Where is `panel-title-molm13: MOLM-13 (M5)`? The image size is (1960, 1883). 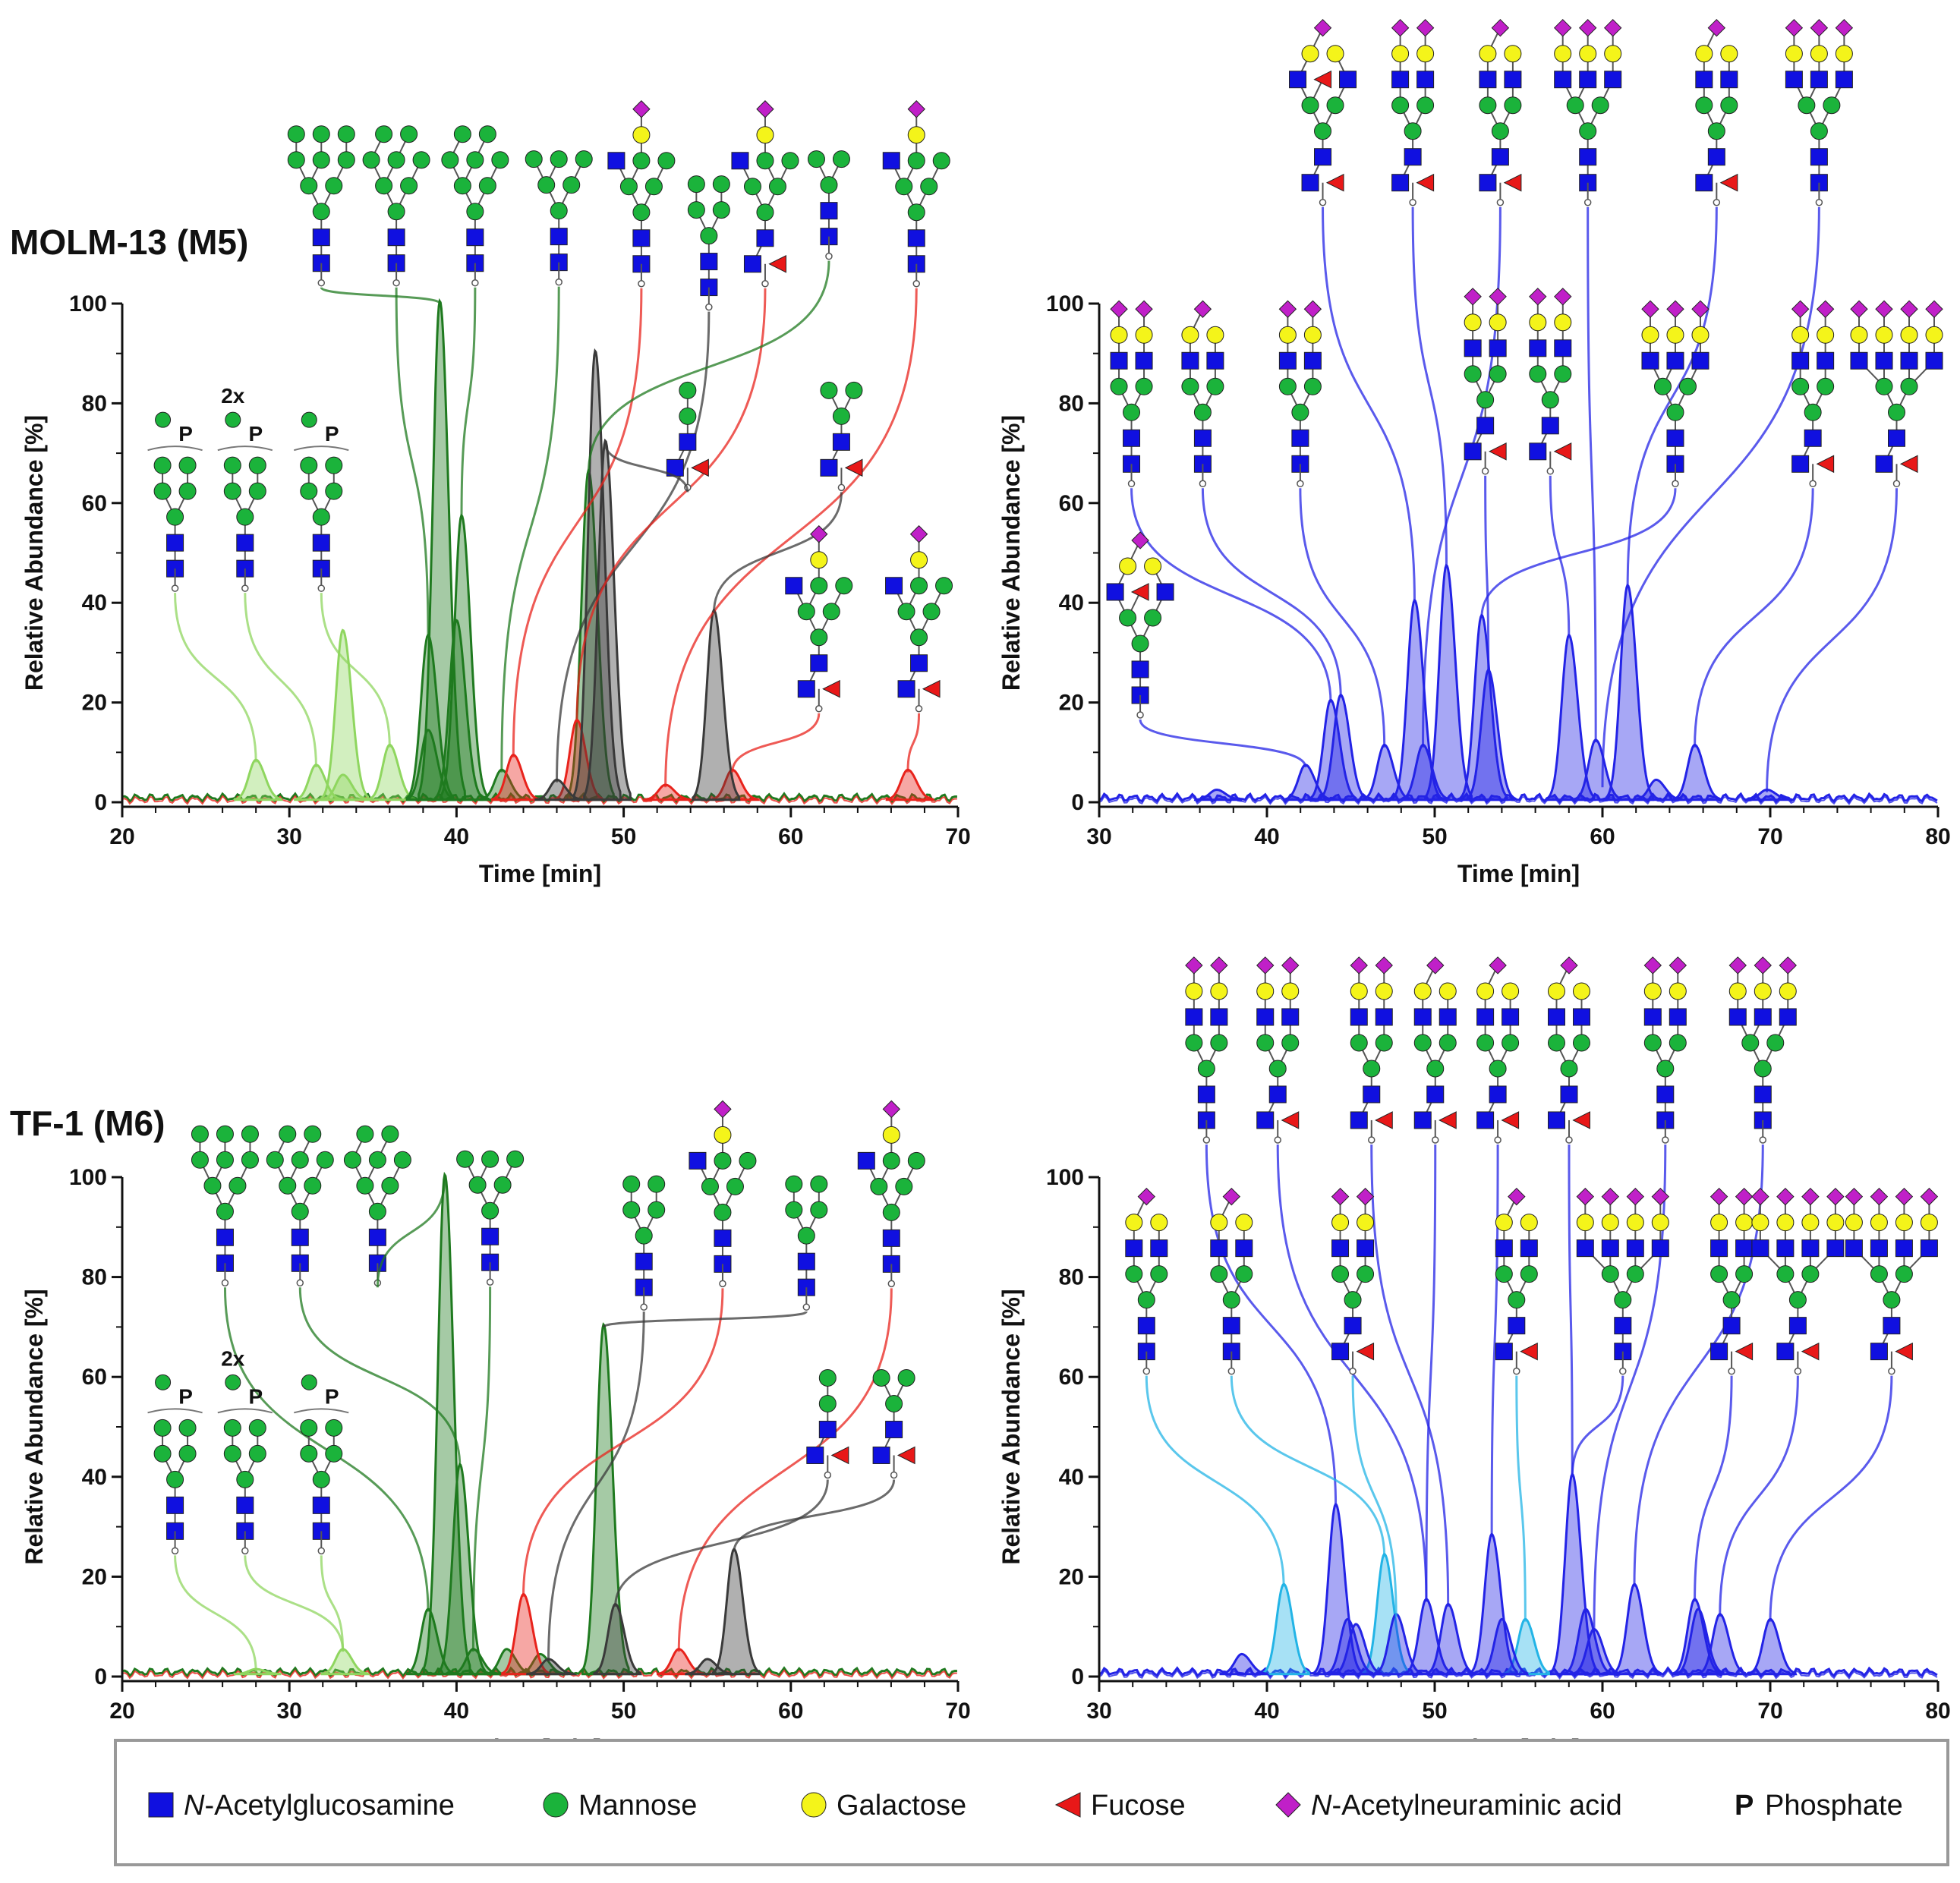 panel-title-molm13: MOLM-13 (M5) is located at coordinates (129, 242).